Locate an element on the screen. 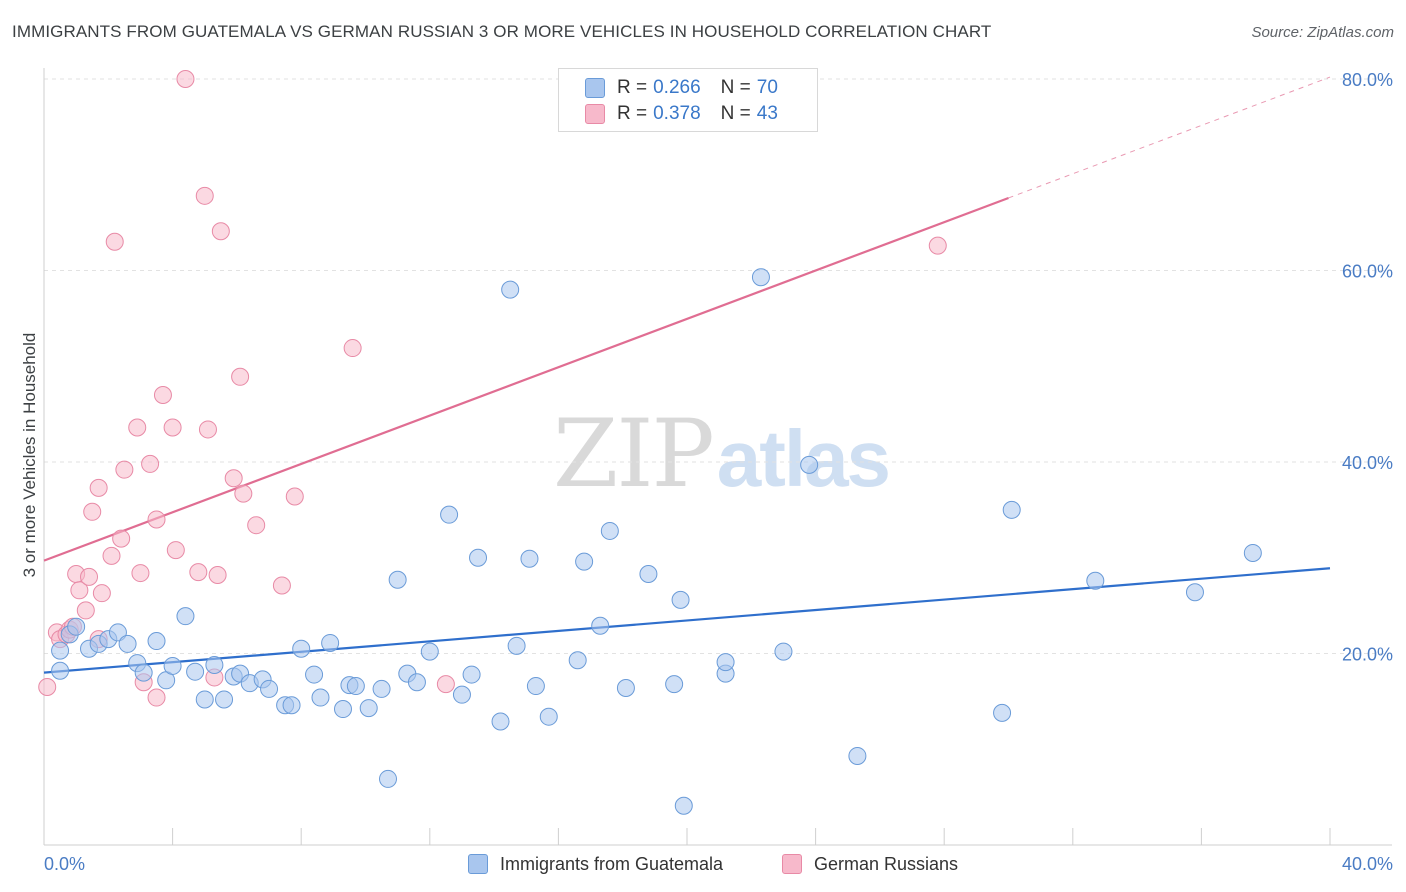 This screenshot has width=1406, height=892. bottom-legend-swatch-german-russians is located at coordinates (792, 864).